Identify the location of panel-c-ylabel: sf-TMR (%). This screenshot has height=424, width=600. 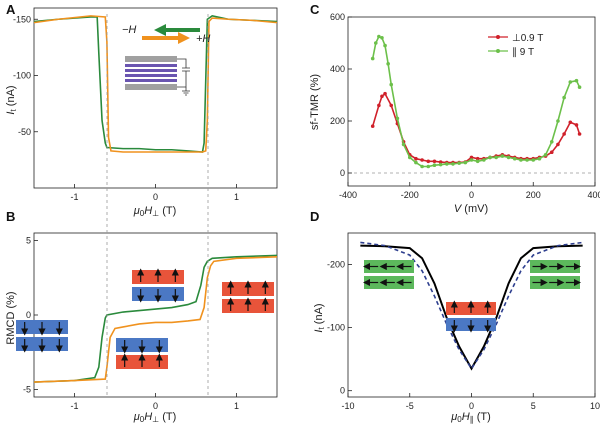
(315, 102).